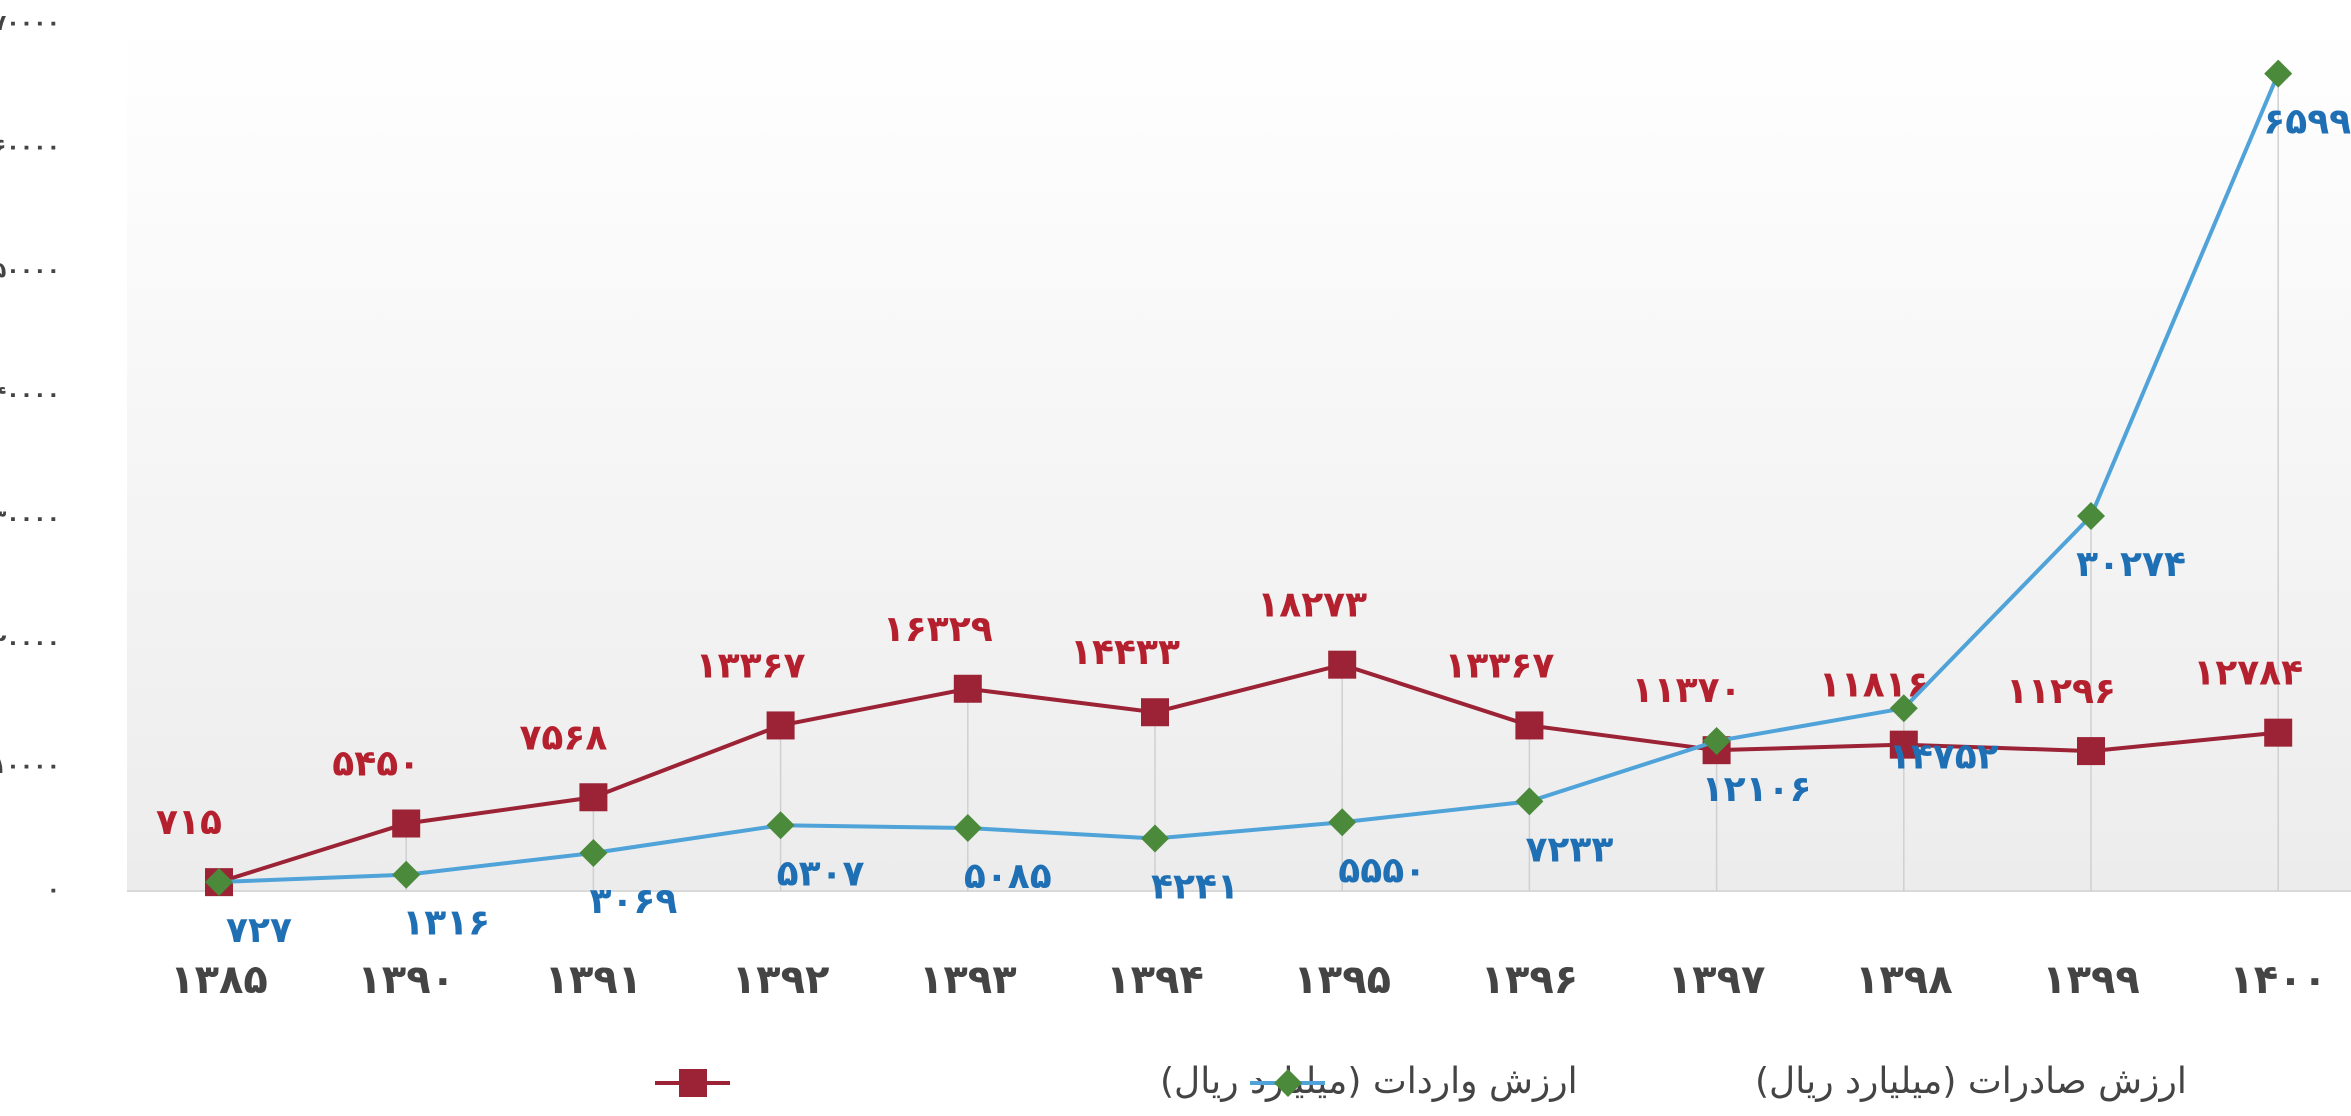 The height and width of the screenshot is (1116, 2351). Describe the element at coordinates (1944, 756) in the screenshot. I see `data-label: ۱۴۷۵۲` at that location.